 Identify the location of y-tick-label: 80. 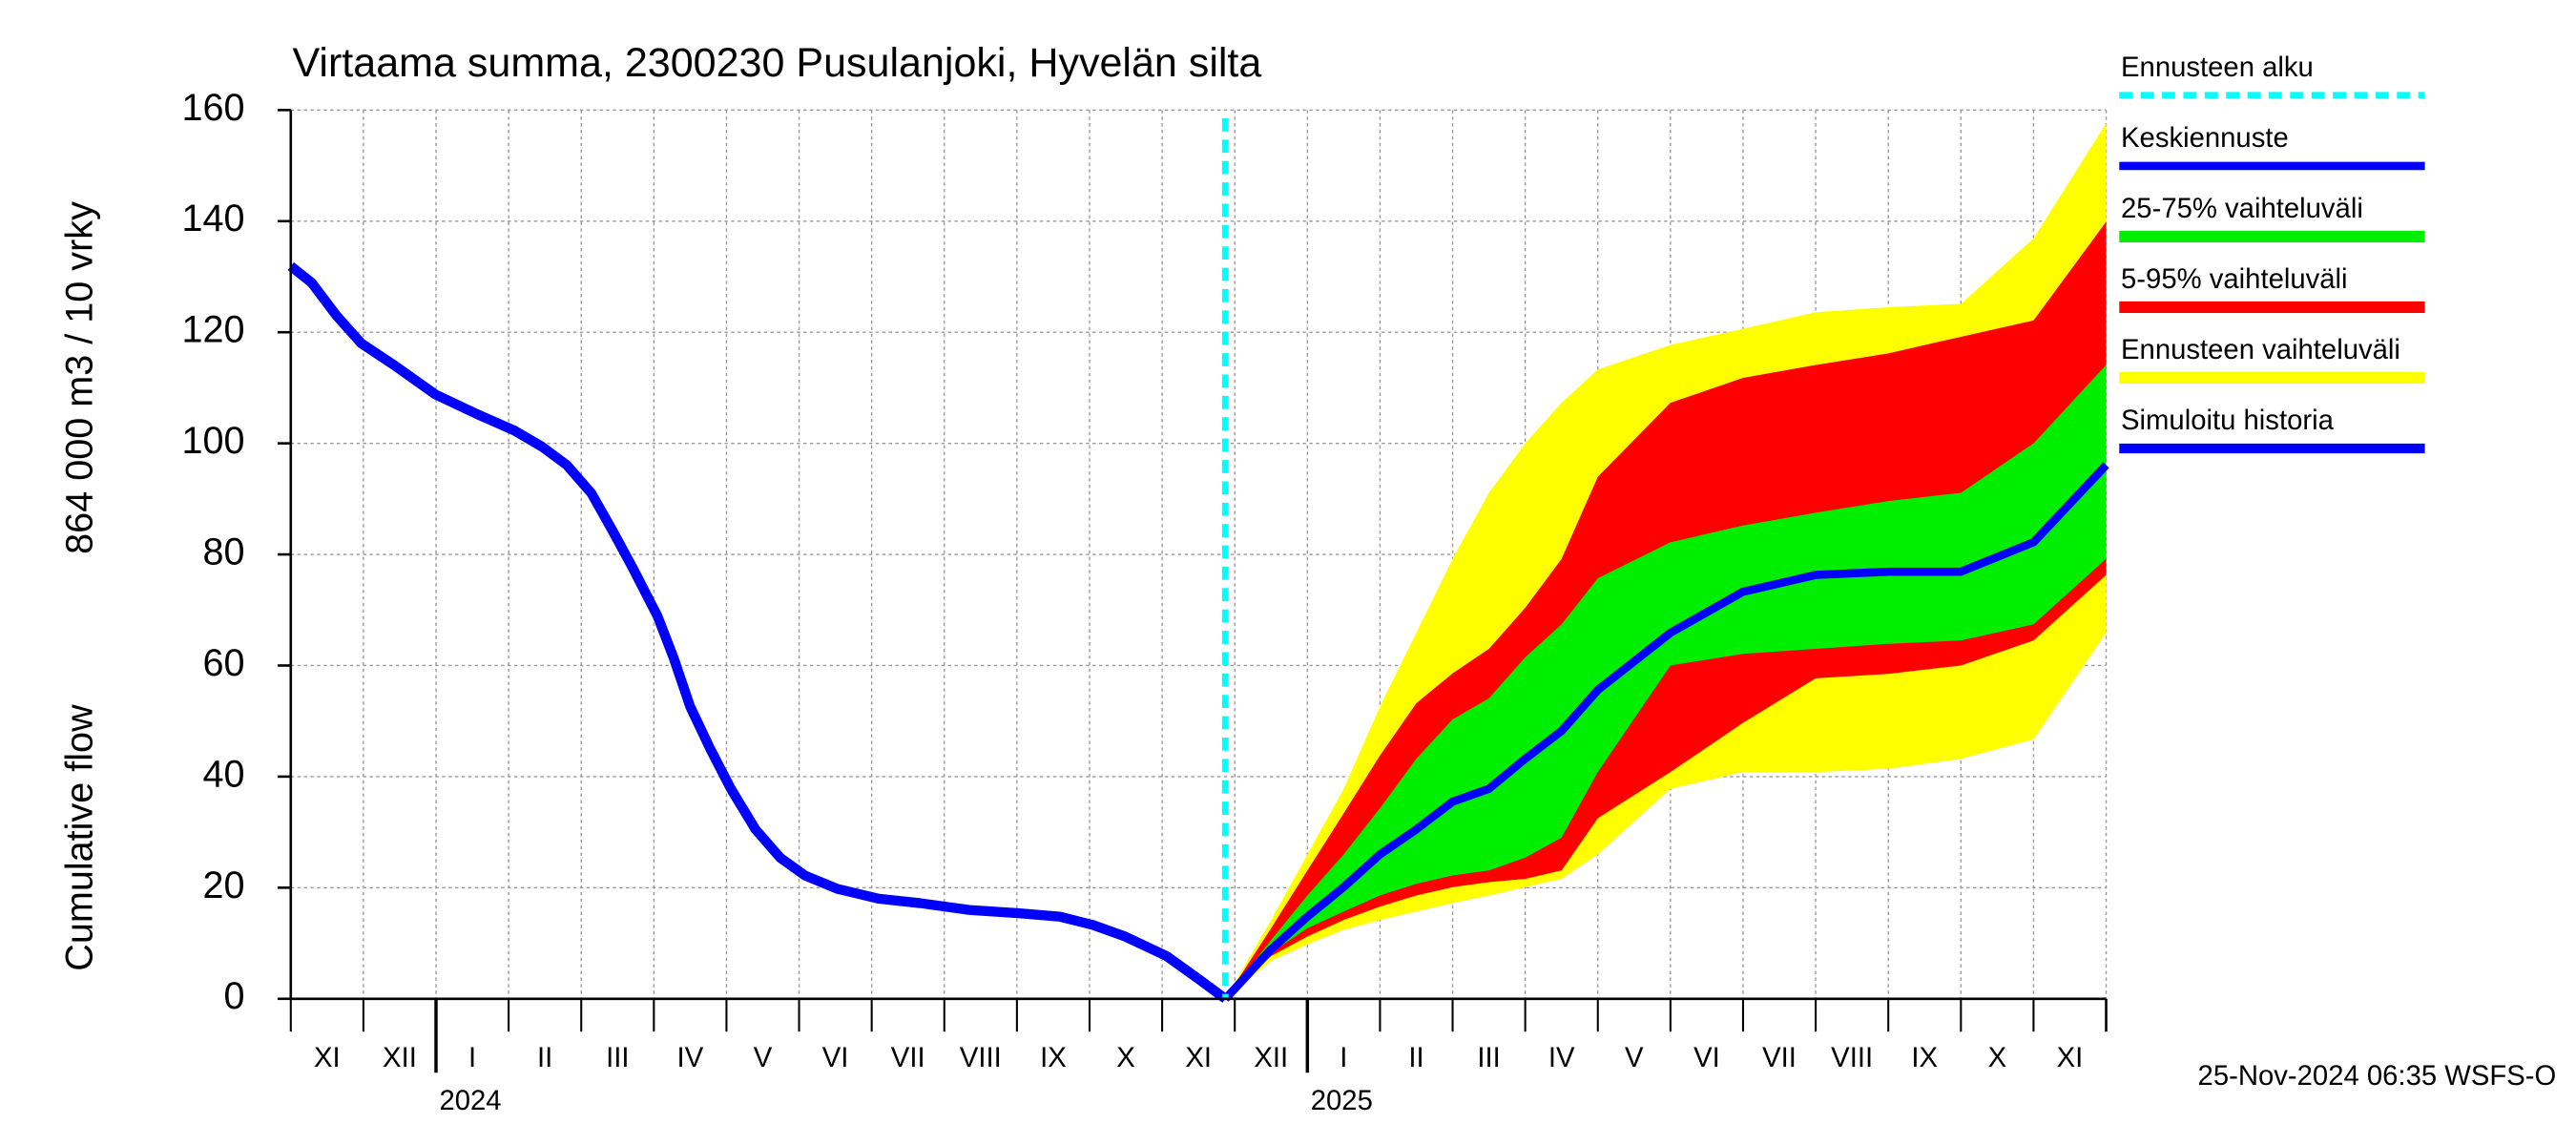
(224, 552).